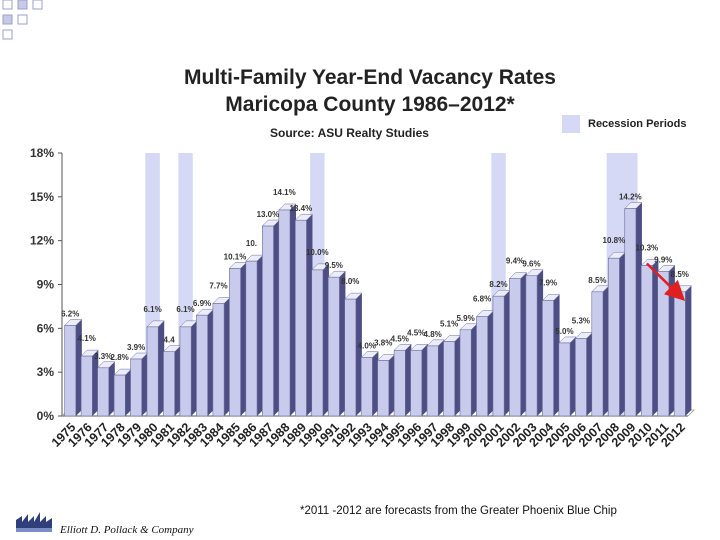 This screenshot has width=720, height=540. Describe the element at coordinates (449, 379) in the screenshot. I see `bar-1998` at that location.